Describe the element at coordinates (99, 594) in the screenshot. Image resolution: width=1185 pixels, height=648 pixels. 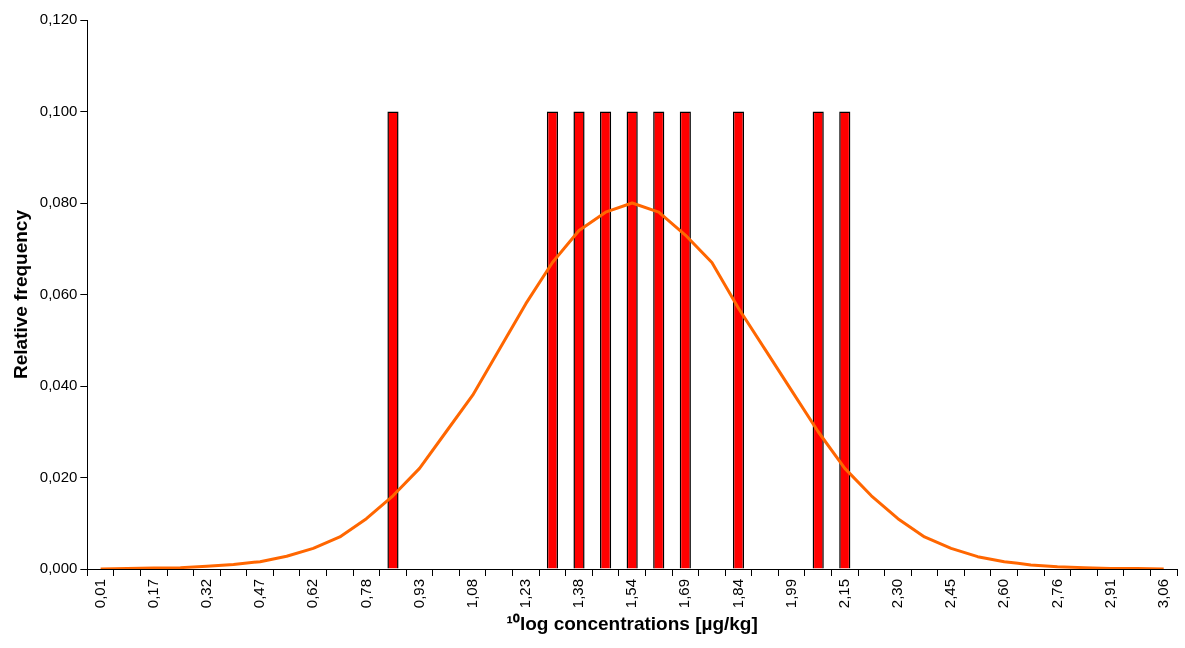
I see `x-tick-label: 0,01` at that location.